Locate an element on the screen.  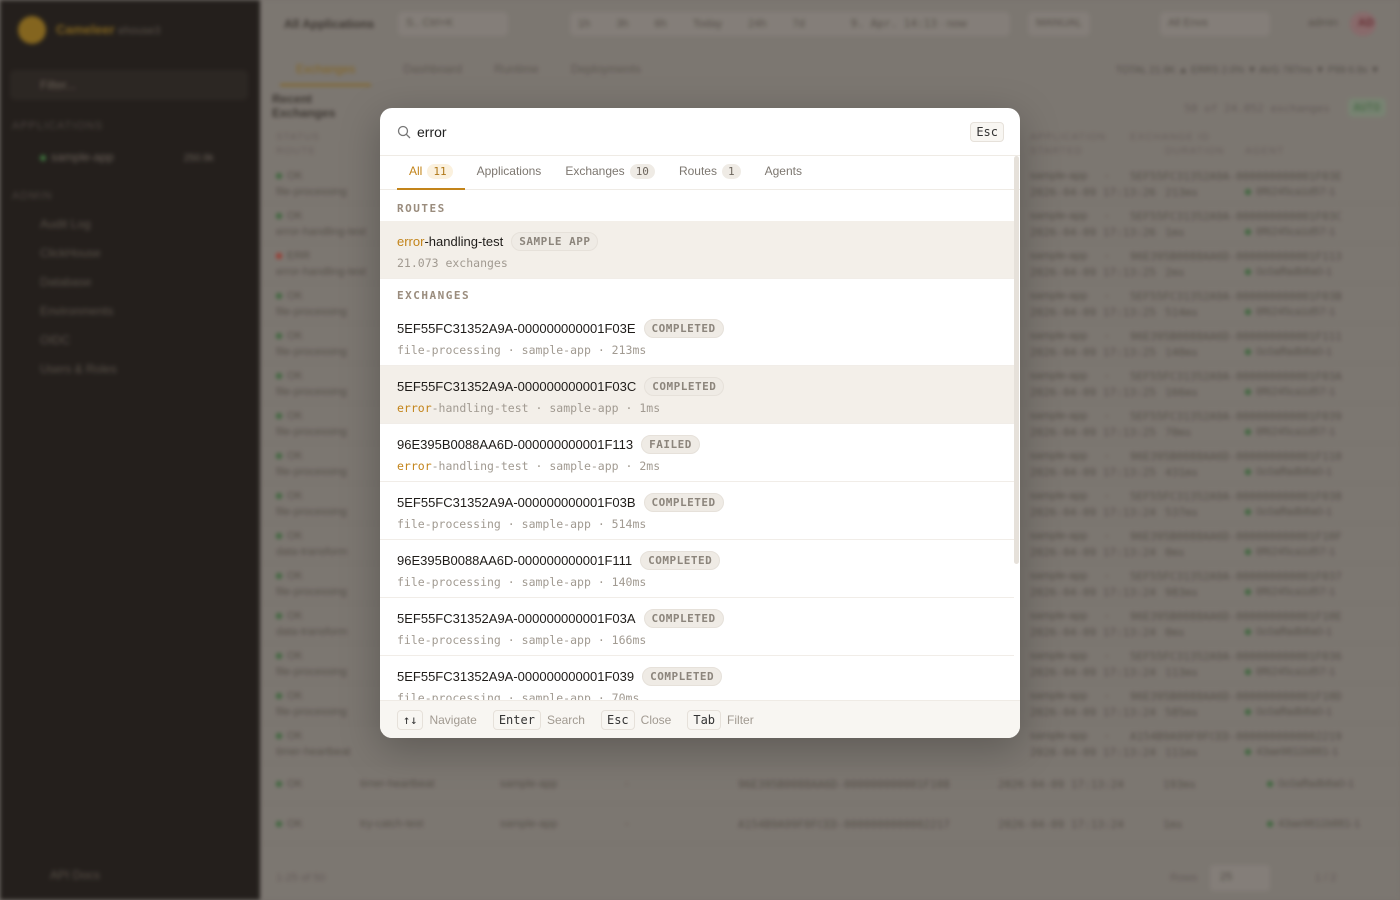
sidebar-admin-item: ClickHouse is located at coordinates (70, 253).